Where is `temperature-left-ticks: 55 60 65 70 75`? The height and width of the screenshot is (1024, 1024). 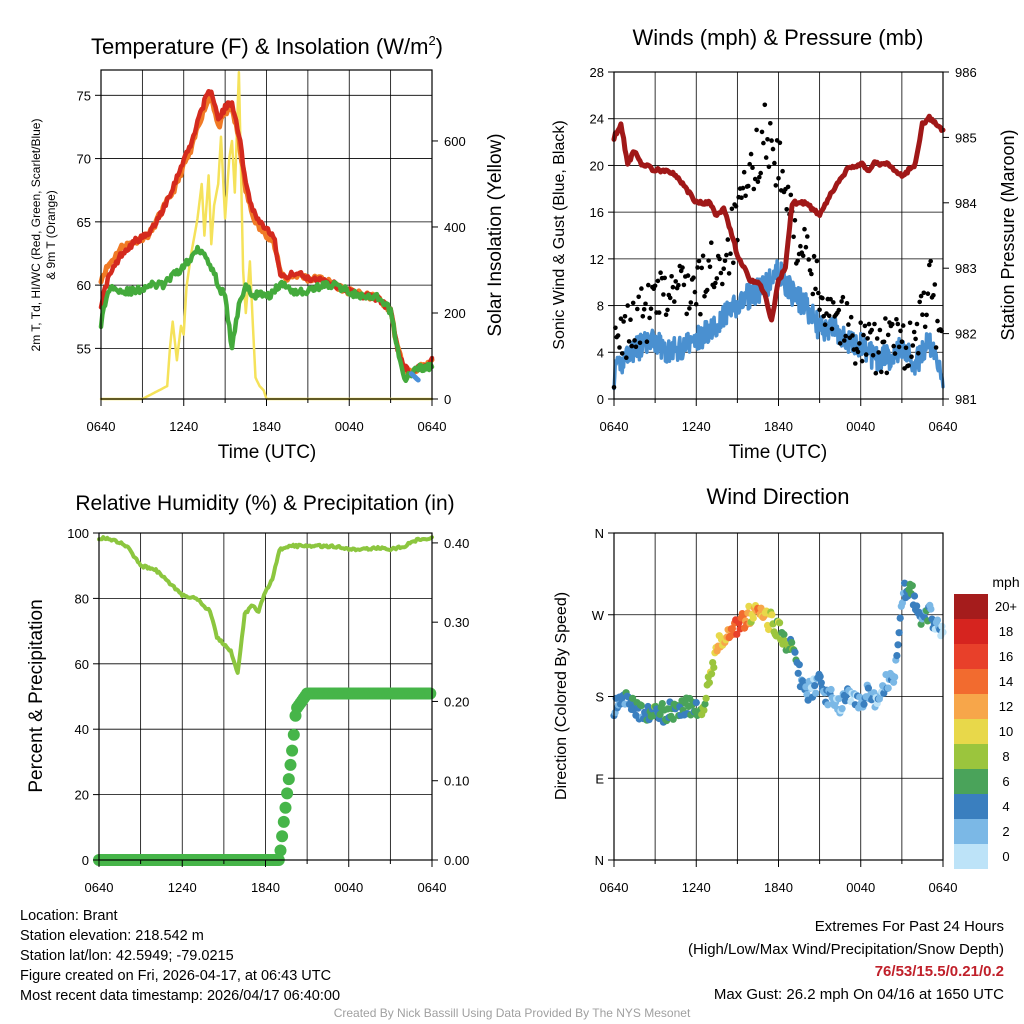
temperature-left-ticks: 55 60 65 70 75 is located at coordinates (89, 222).